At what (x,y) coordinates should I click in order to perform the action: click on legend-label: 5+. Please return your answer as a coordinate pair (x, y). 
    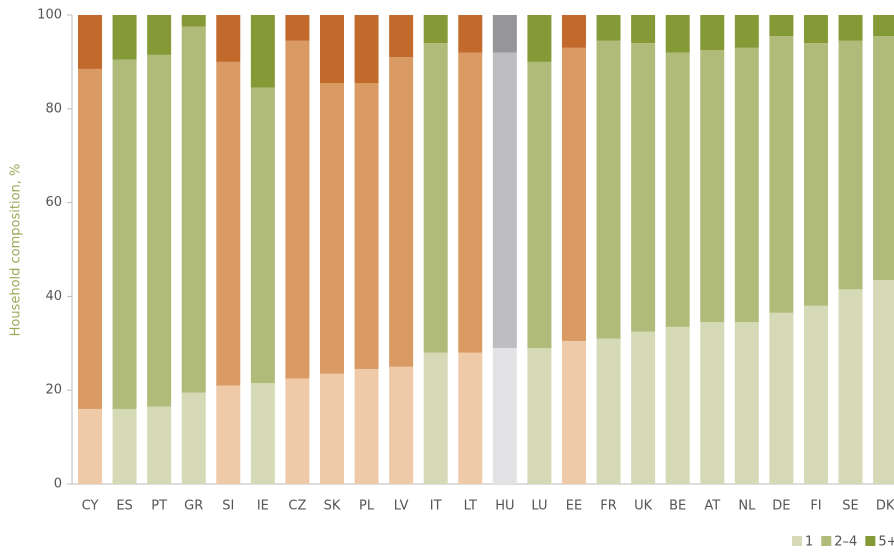
    Looking at the image, I should click on (886, 542).